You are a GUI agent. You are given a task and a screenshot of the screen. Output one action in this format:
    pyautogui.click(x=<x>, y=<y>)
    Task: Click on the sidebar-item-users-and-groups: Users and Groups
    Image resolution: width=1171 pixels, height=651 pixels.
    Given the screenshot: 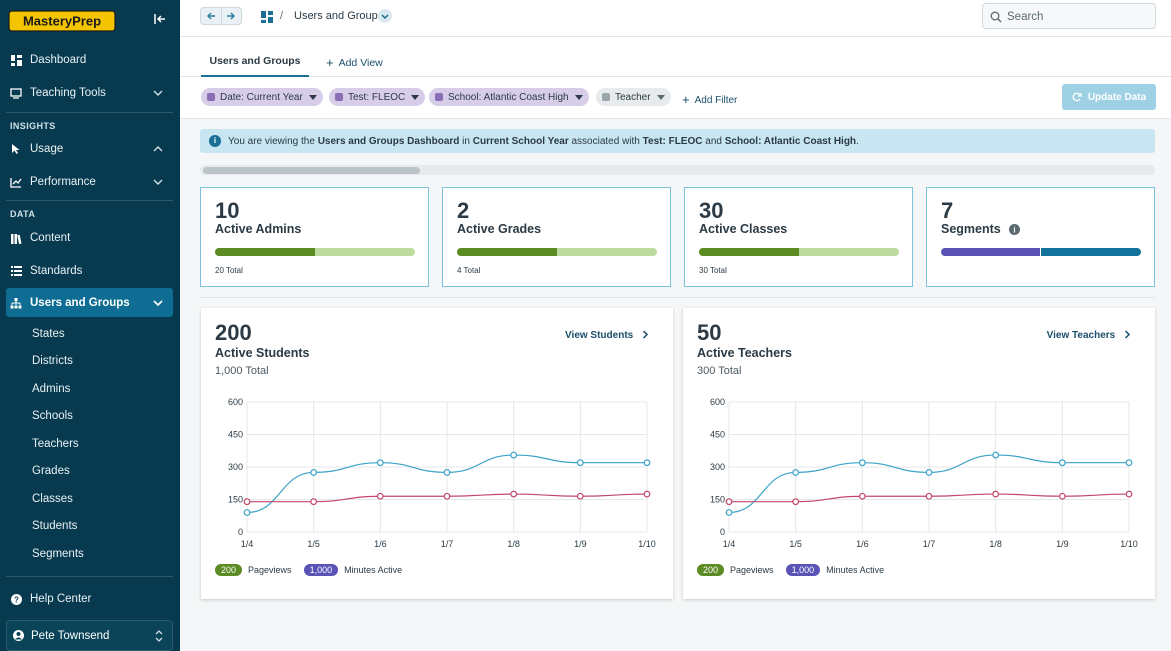 What is the action you would take?
    pyautogui.click(x=90, y=303)
    